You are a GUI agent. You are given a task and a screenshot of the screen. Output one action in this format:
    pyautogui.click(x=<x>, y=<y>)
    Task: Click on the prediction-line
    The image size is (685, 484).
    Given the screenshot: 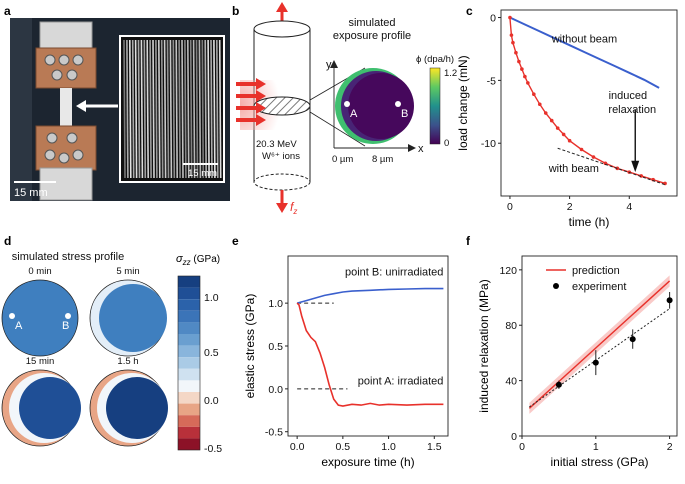 What is the action you would take?
    pyautogui.click(x=599, y=344)
    